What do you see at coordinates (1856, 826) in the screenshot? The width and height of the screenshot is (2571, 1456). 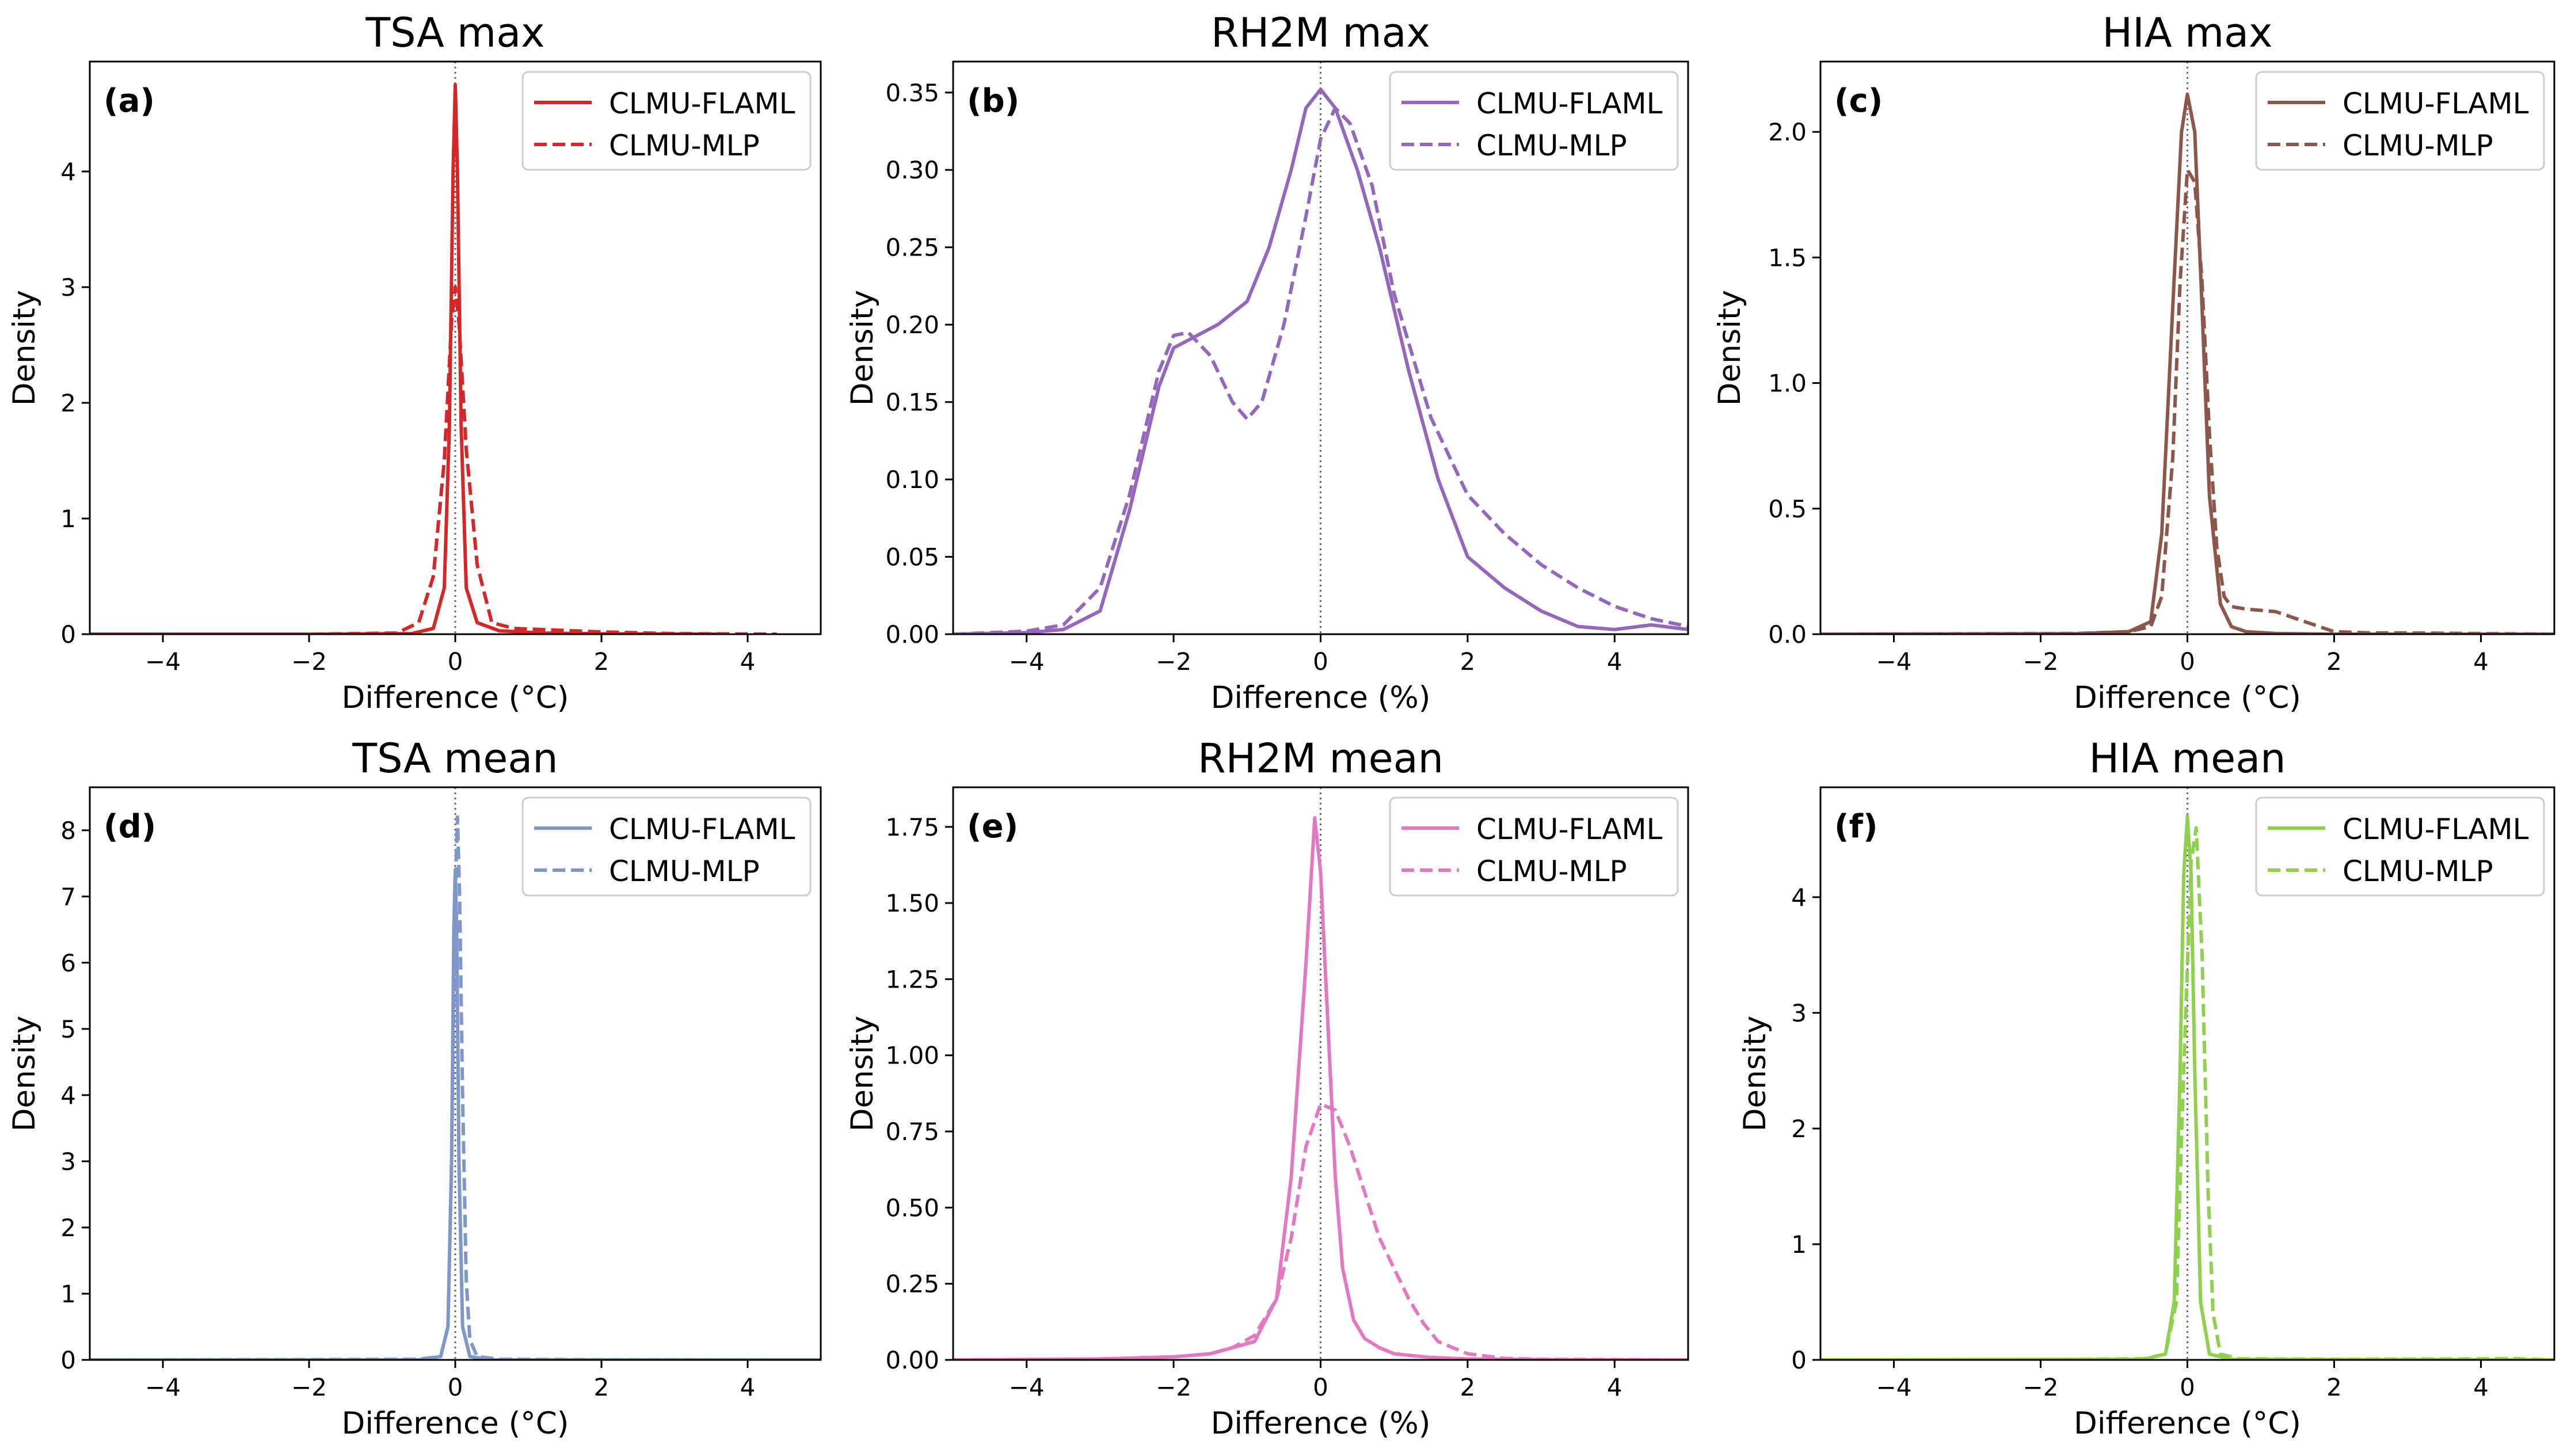 I see `panel-label: (f)` at bounding box center [1856, 826].